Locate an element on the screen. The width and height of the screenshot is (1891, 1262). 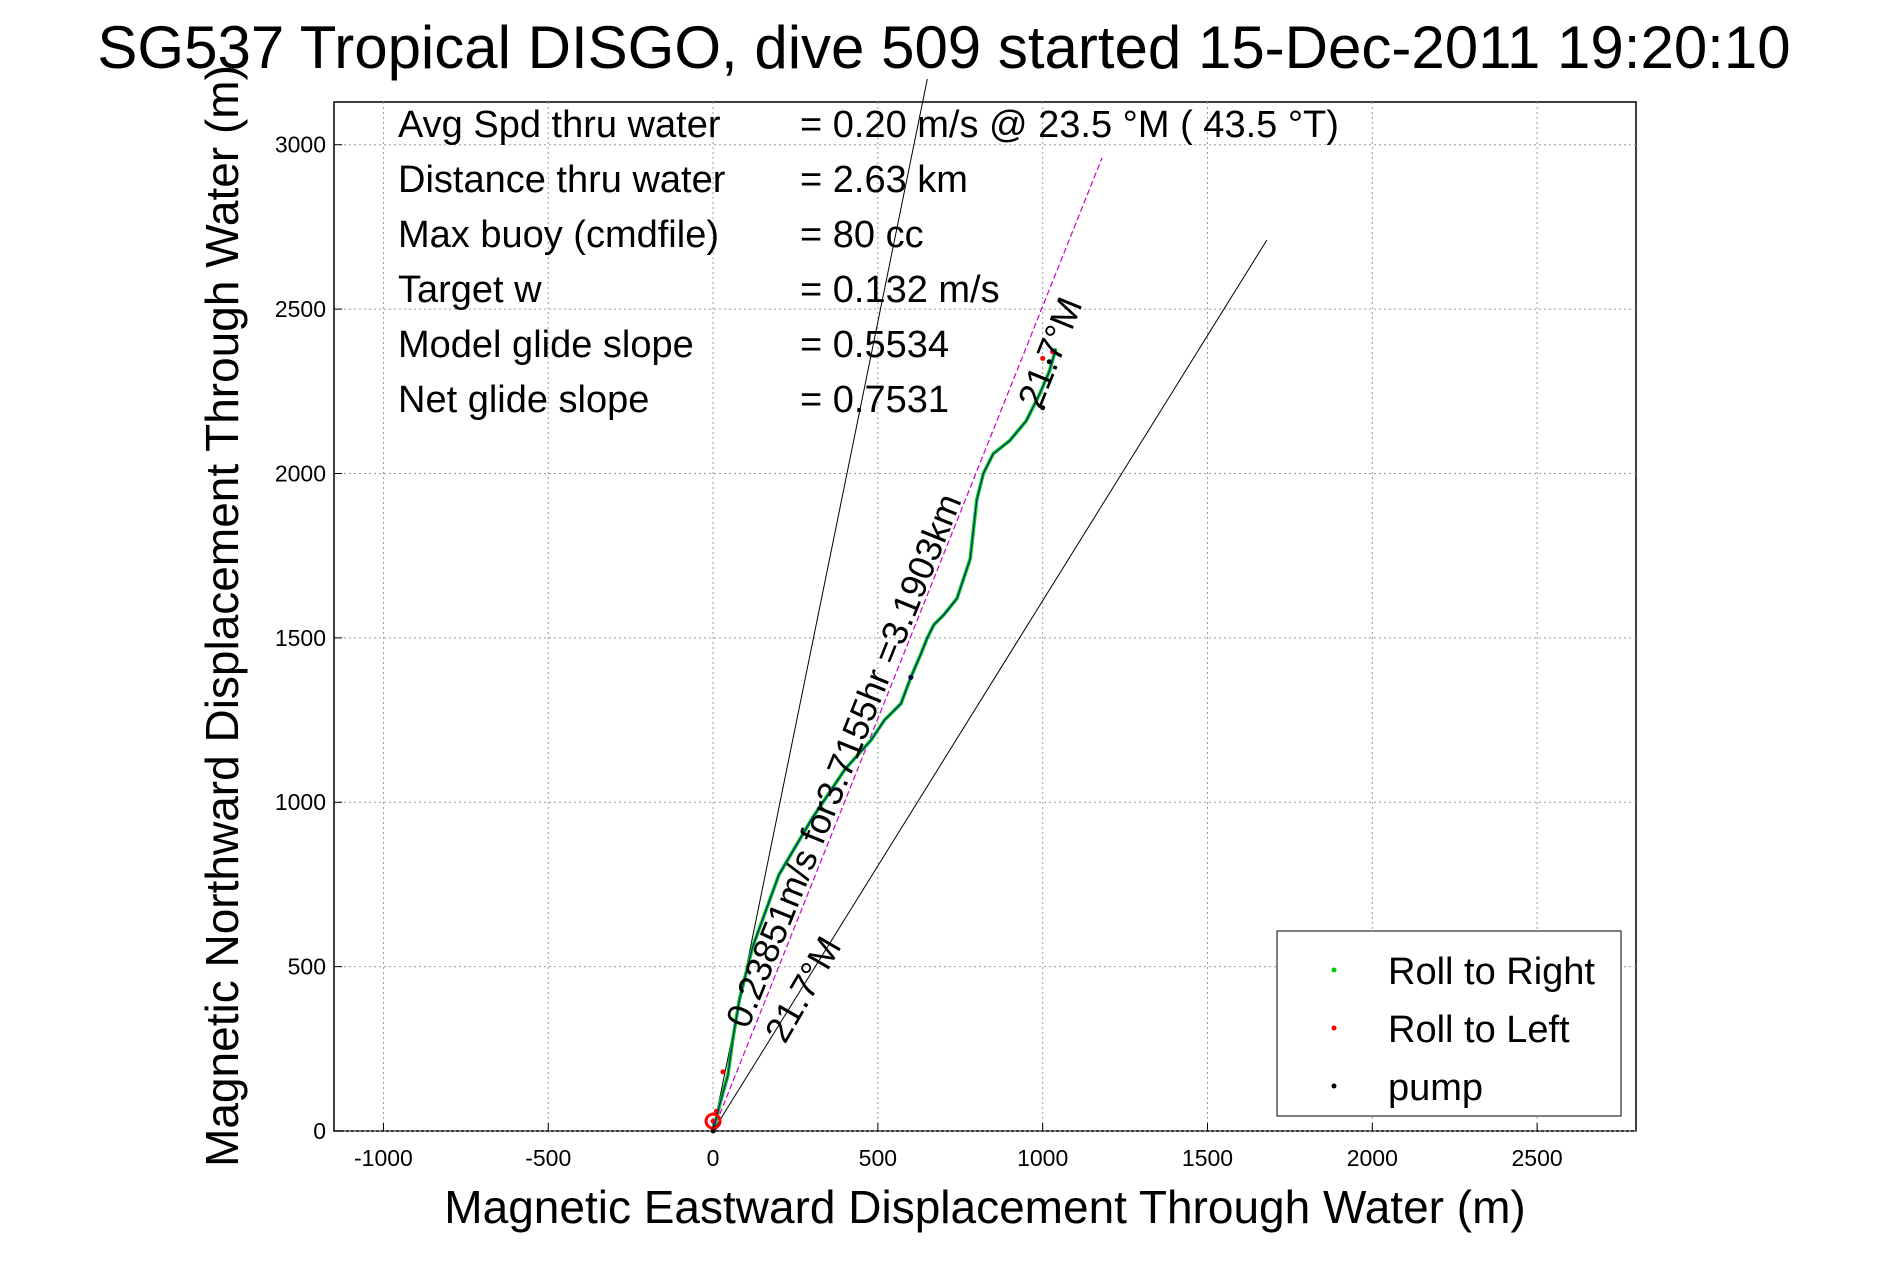
stat-label: Target w is located at coordinates (470, 290).